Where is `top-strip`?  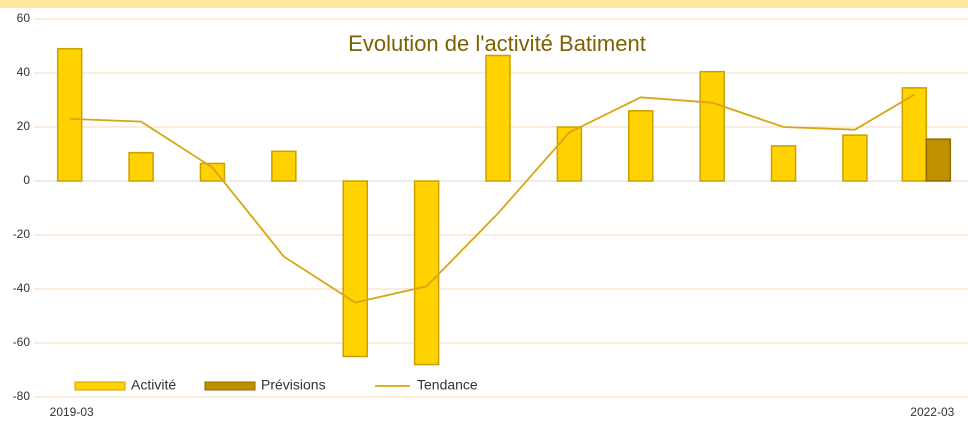 top-strip is located at coordinates (484, 4).